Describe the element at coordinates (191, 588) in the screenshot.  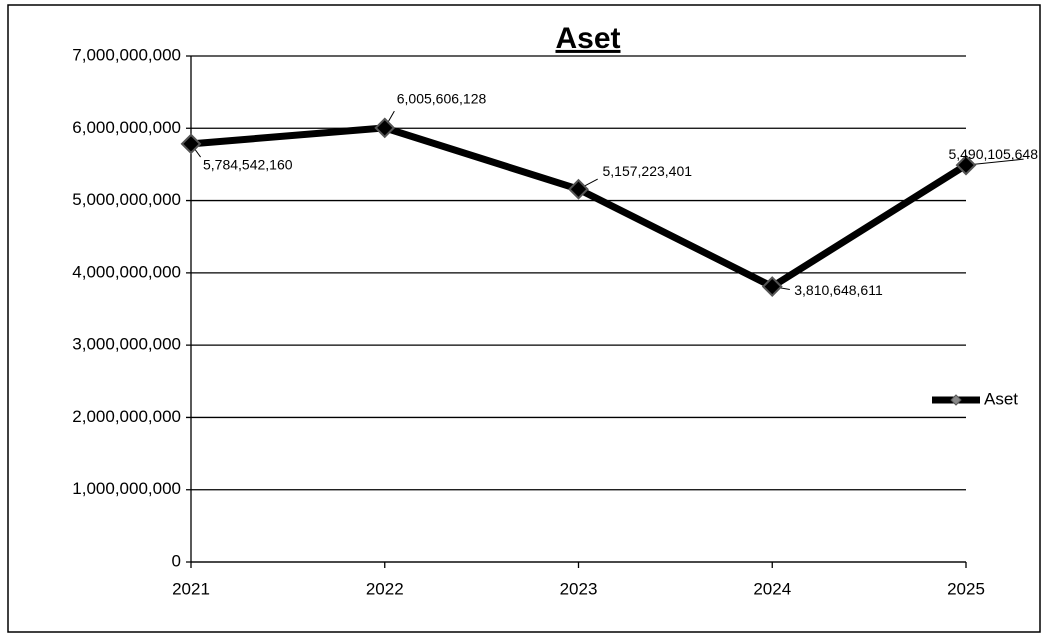
I see `x-tick-label: 2021` at that location.